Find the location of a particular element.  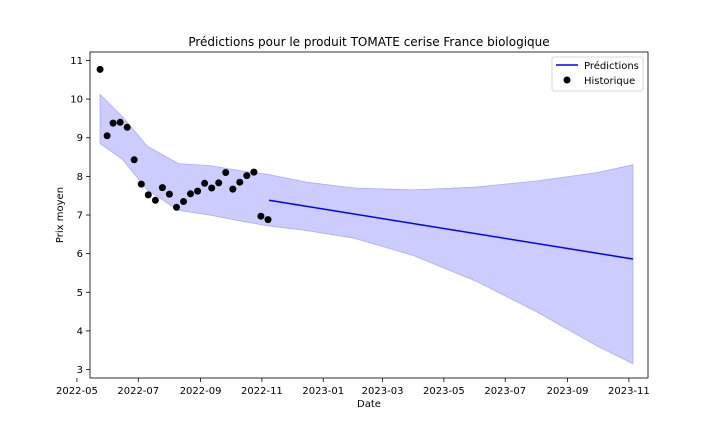

y-axis-label: Prix moyen is located at coordinates (60, 215).